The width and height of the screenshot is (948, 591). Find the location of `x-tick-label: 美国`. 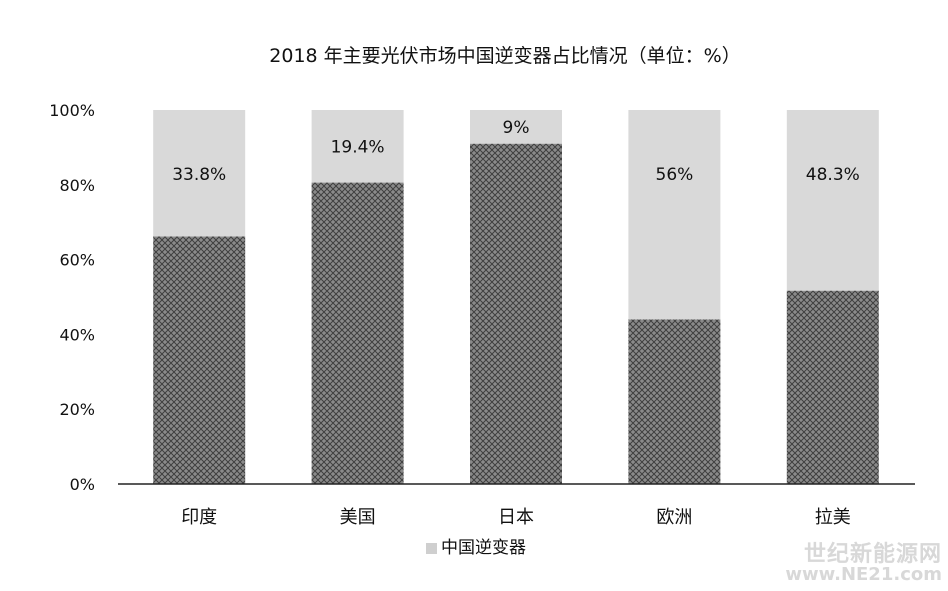

x-tick-label: 美国 is located at coordinates (358, 517).